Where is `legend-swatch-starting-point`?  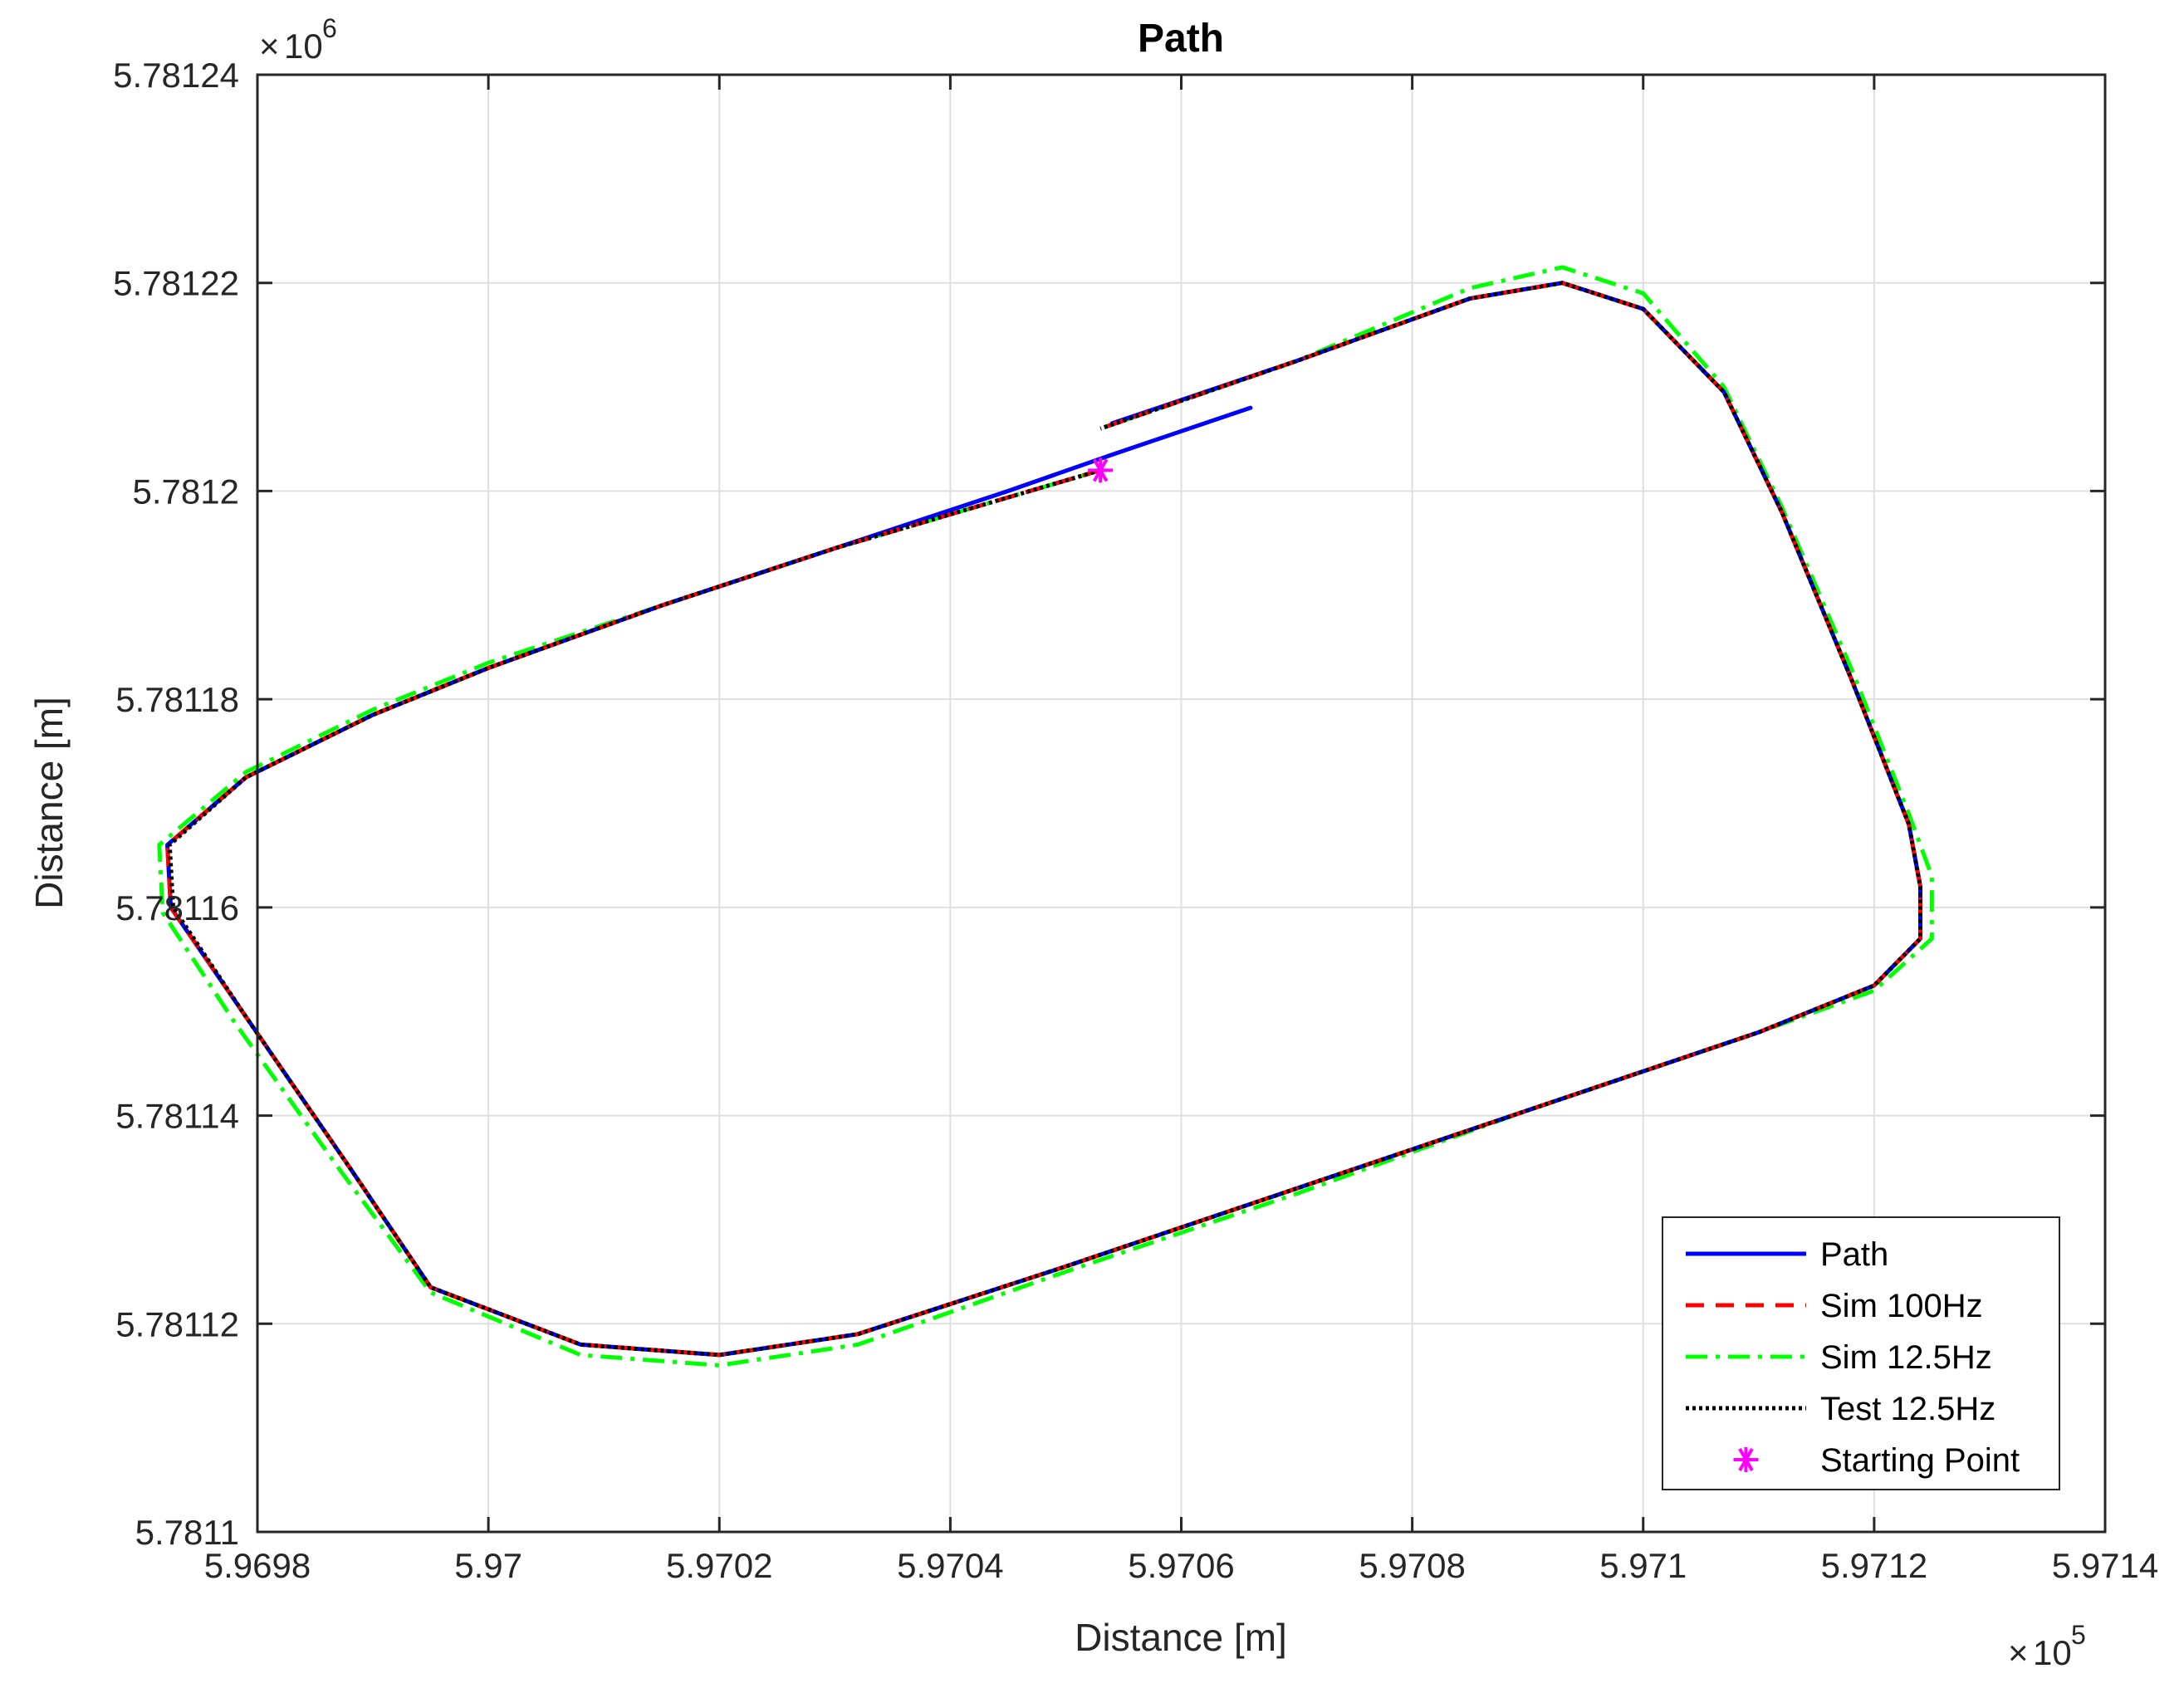 legend-swatch-starting-point is located at coordinates (1746, 1459).